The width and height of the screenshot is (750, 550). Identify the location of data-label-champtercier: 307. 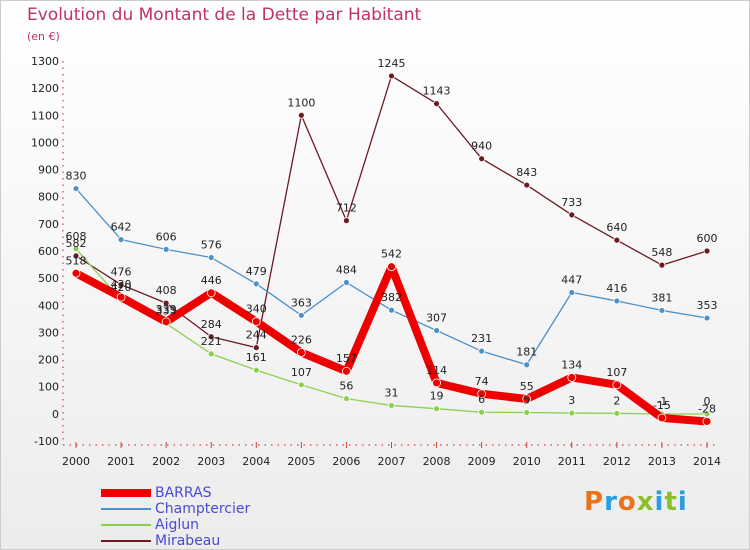
(436, 318).